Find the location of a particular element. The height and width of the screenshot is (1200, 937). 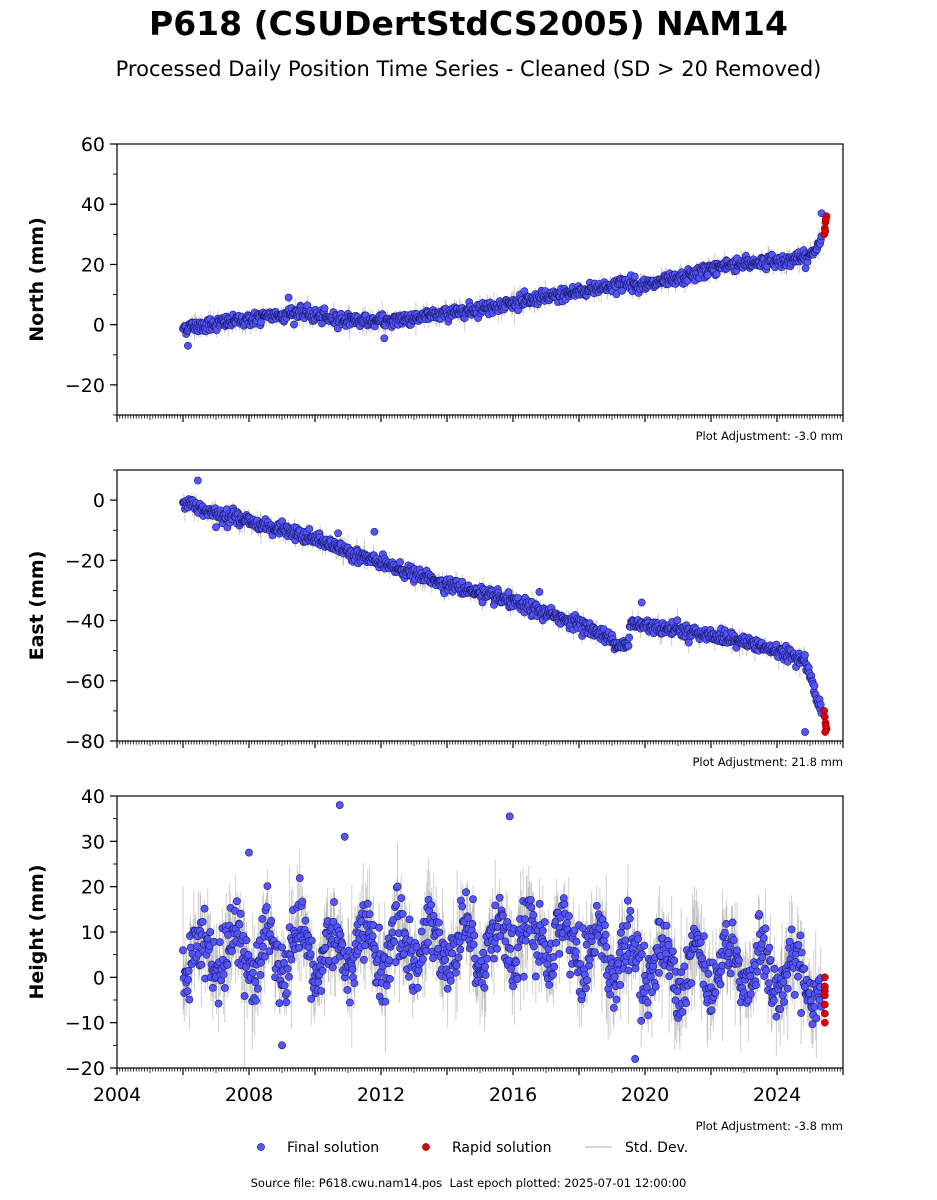

y-axis-label: North (mm) is located at coordinates (37, 279).